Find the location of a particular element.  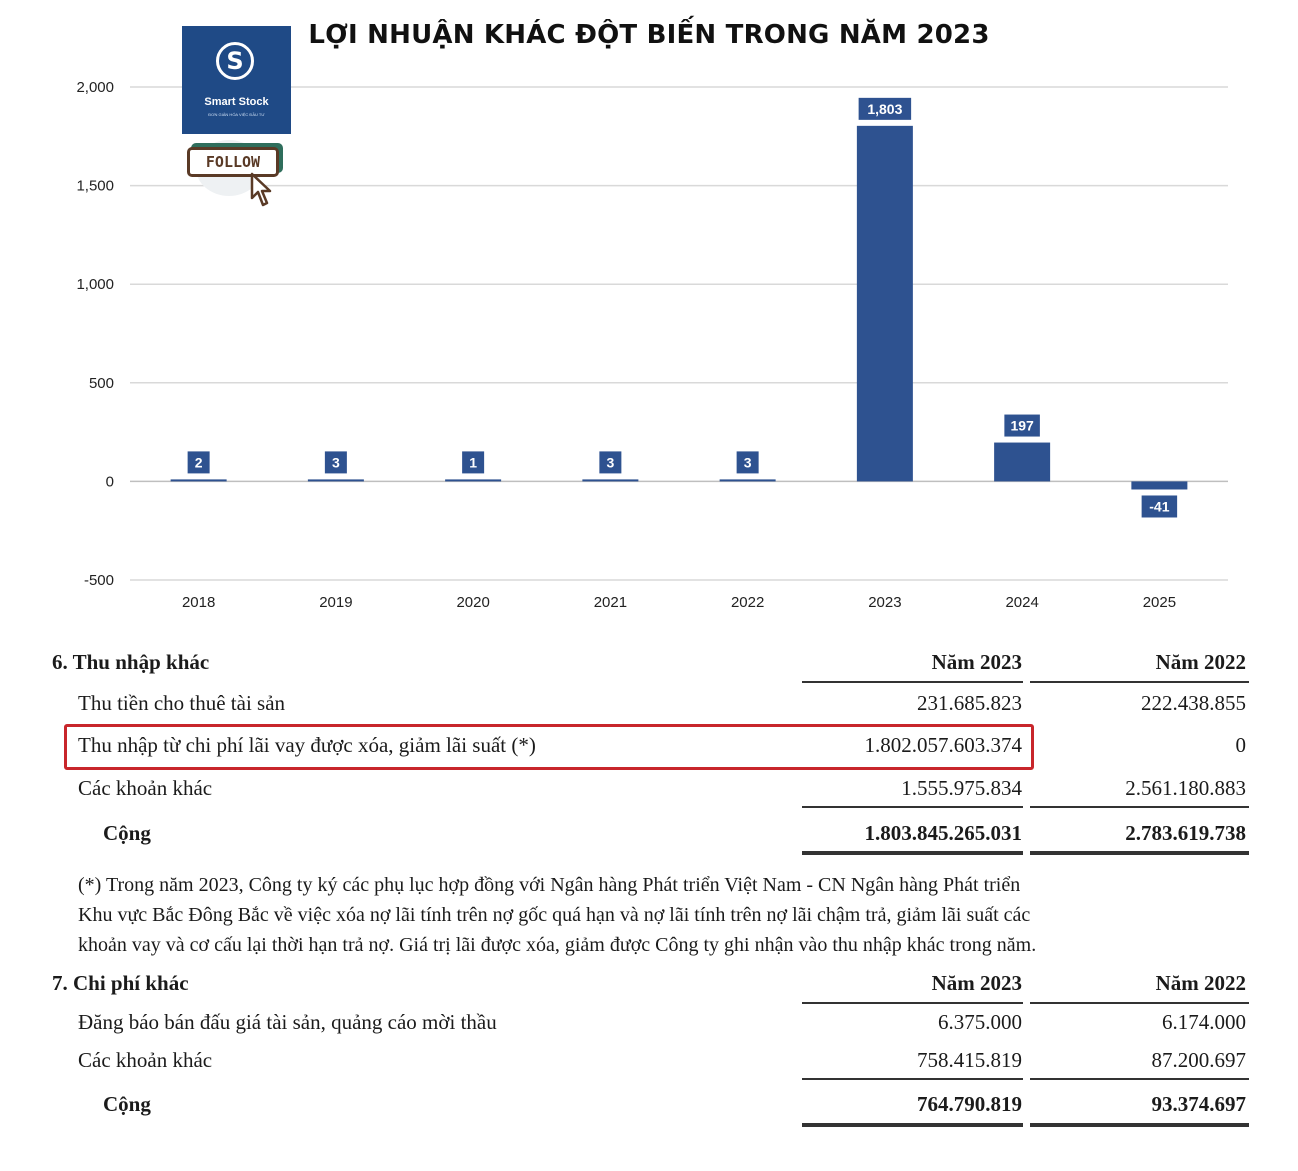

x-tick-label: 2019 is located at coordinates (335, 602).